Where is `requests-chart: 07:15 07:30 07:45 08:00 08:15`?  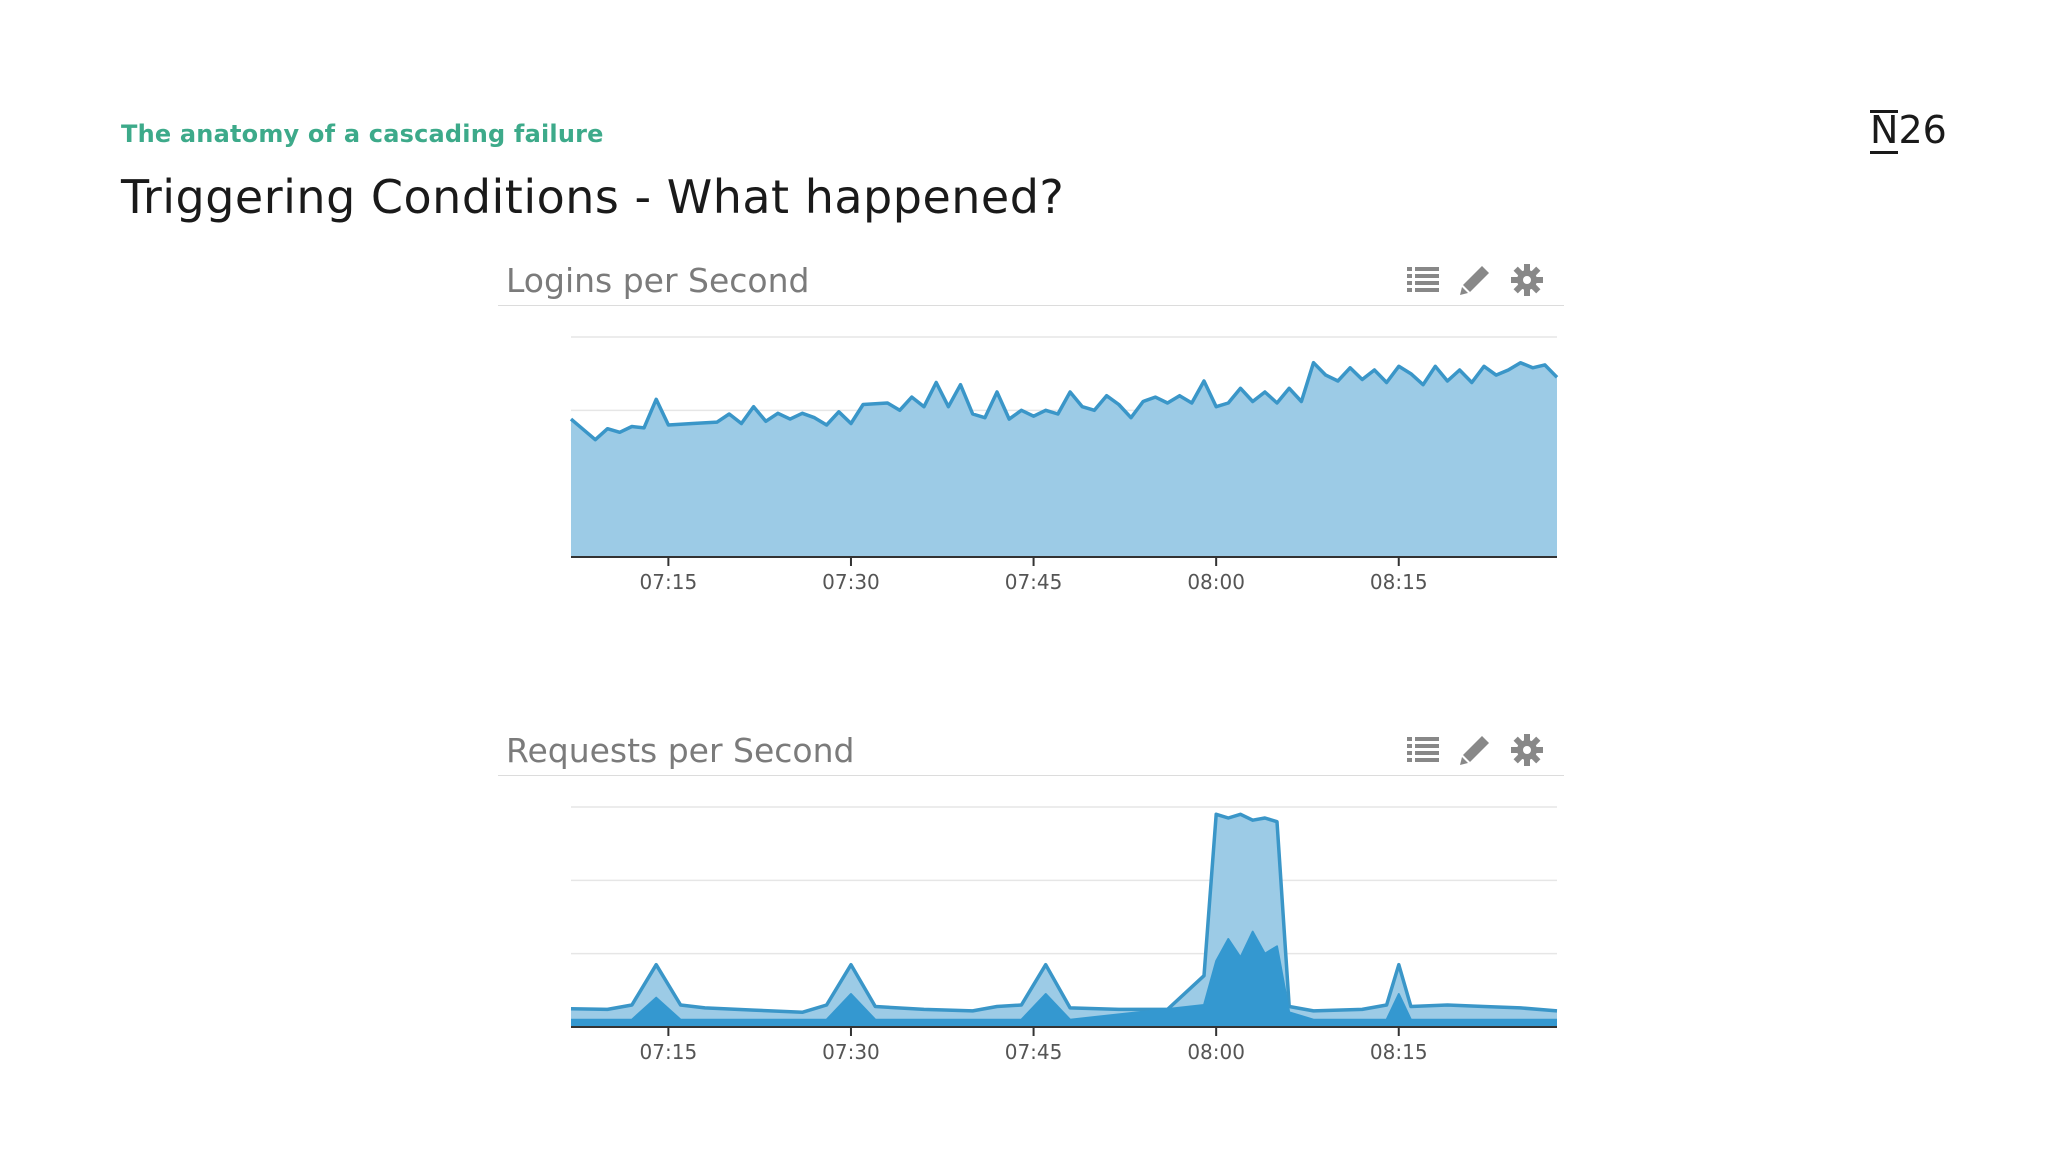 requests-chart: 07:15 07:30 07:45 08:00 08:15 is located at coordinates (1064, 935).